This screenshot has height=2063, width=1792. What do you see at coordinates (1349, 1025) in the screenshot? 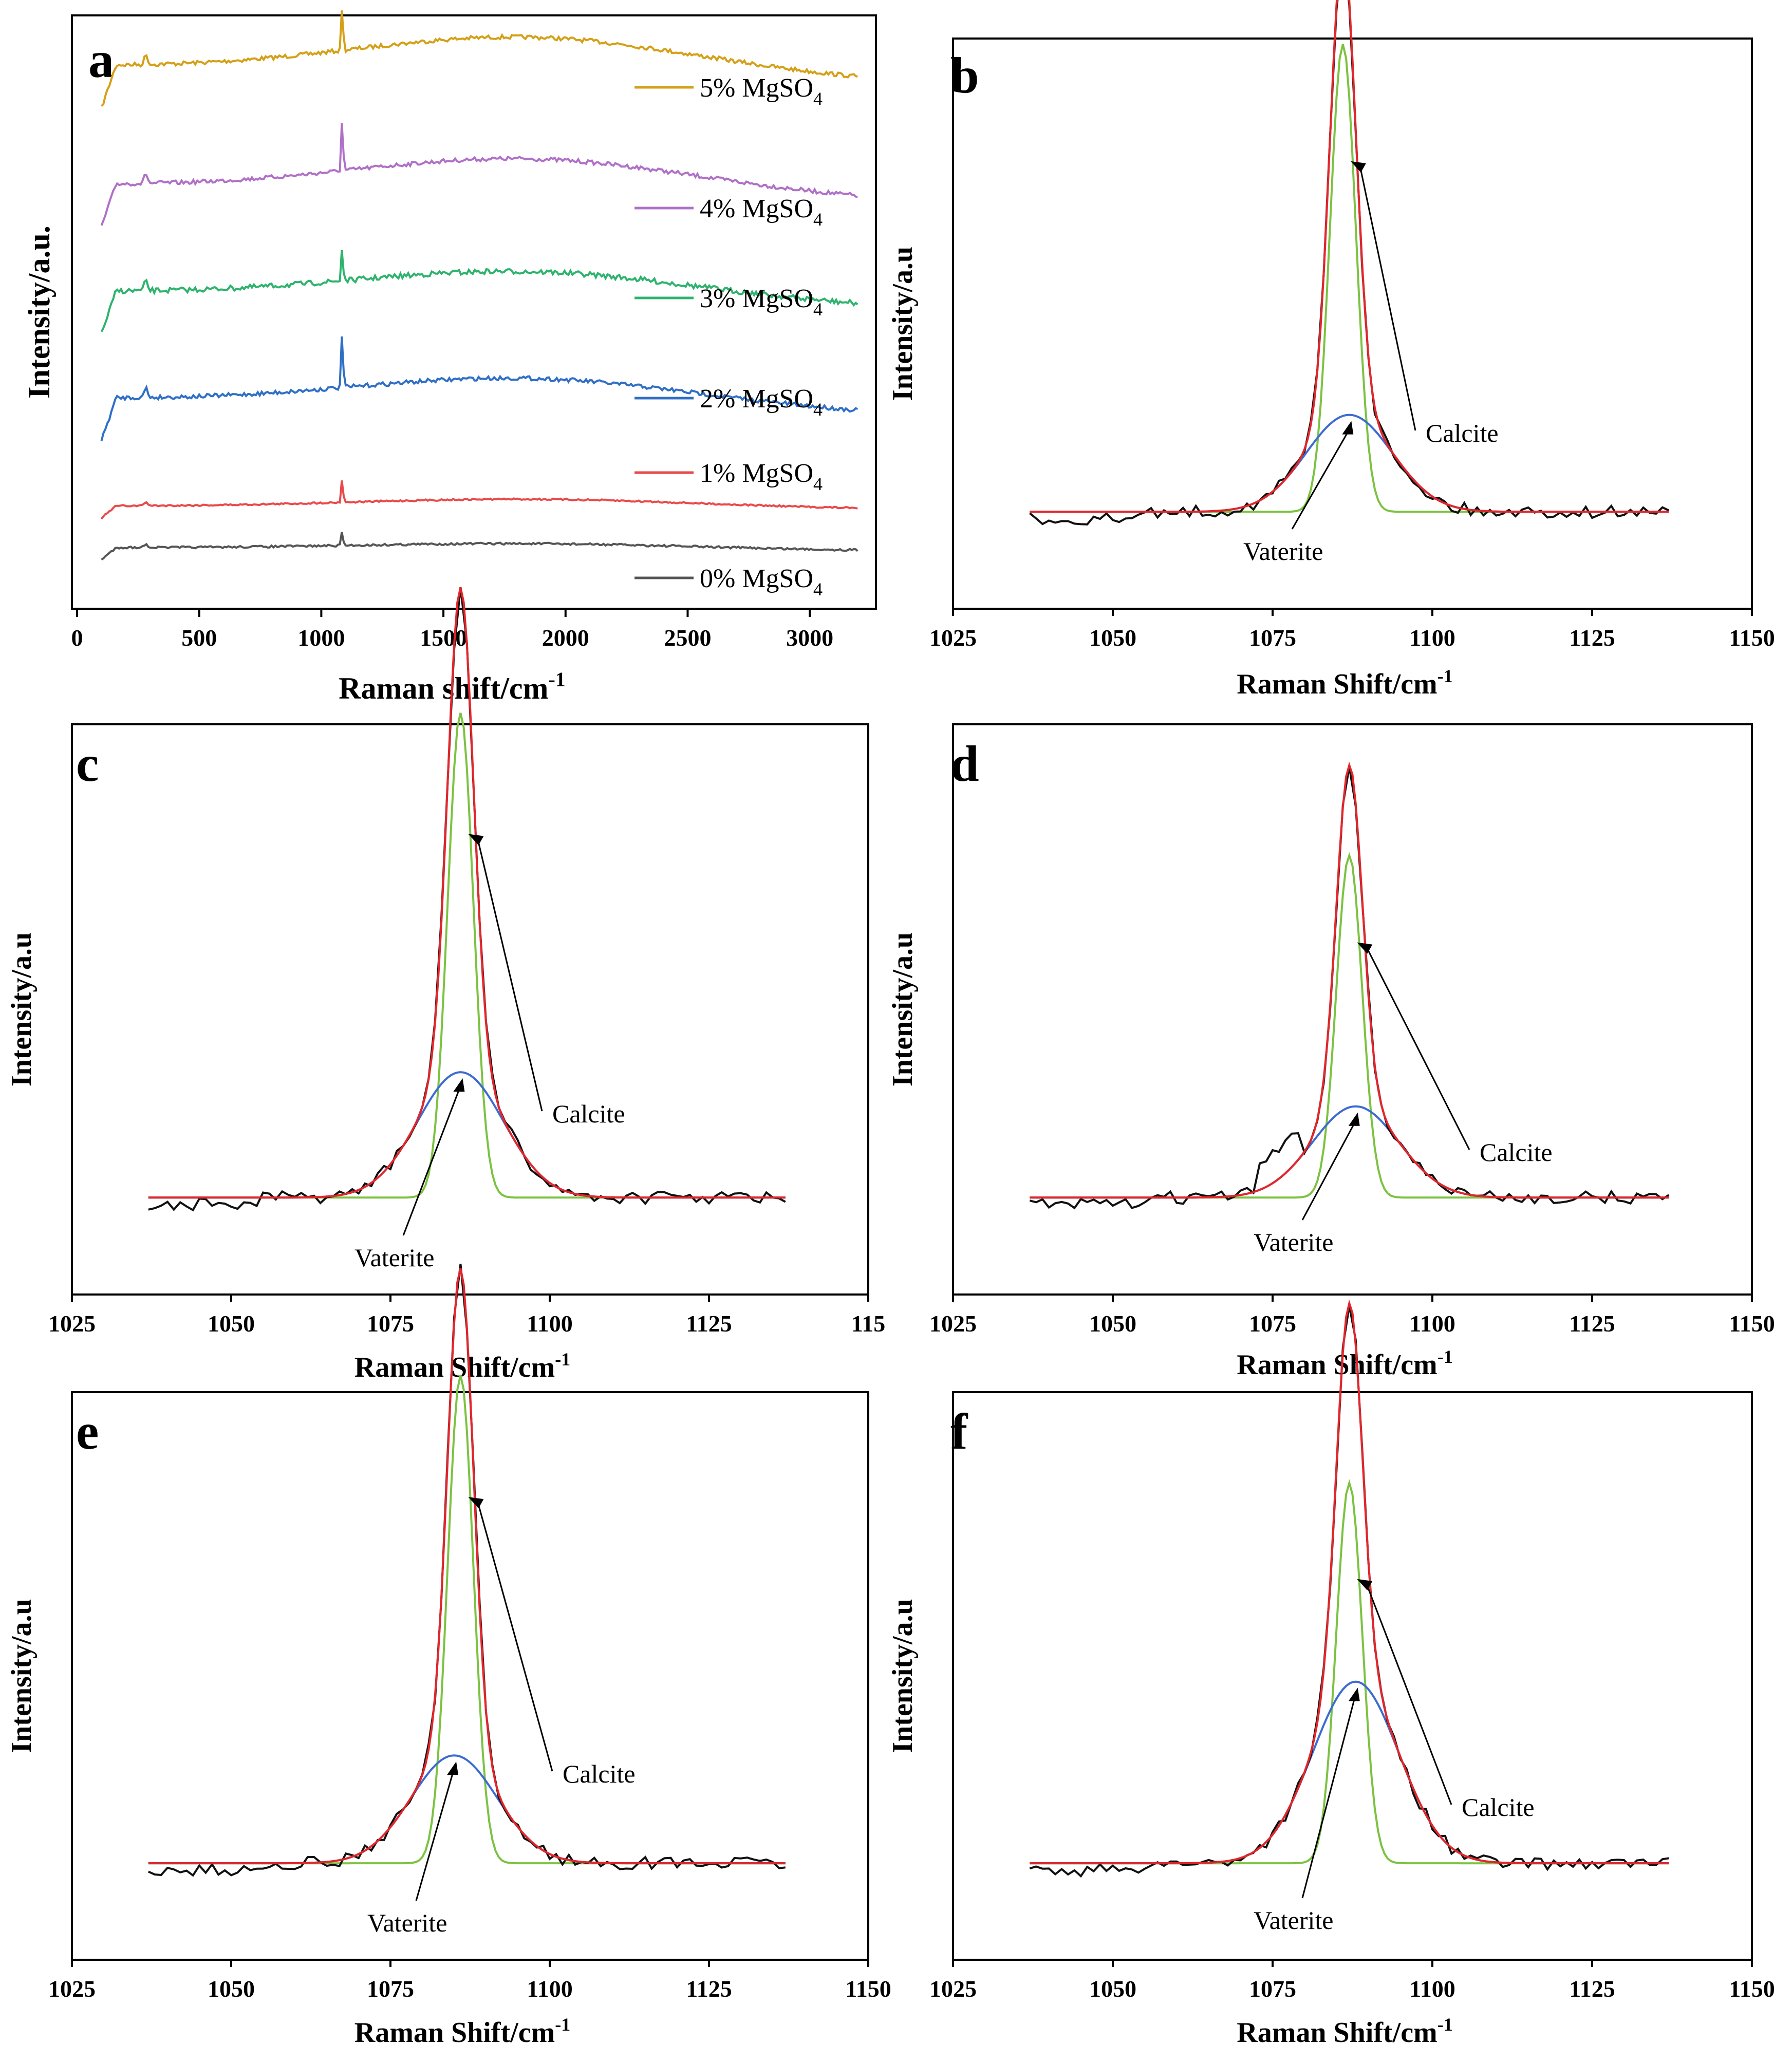
I see `panel-d-calcite-curve` at bounding box center [1349, 1025].